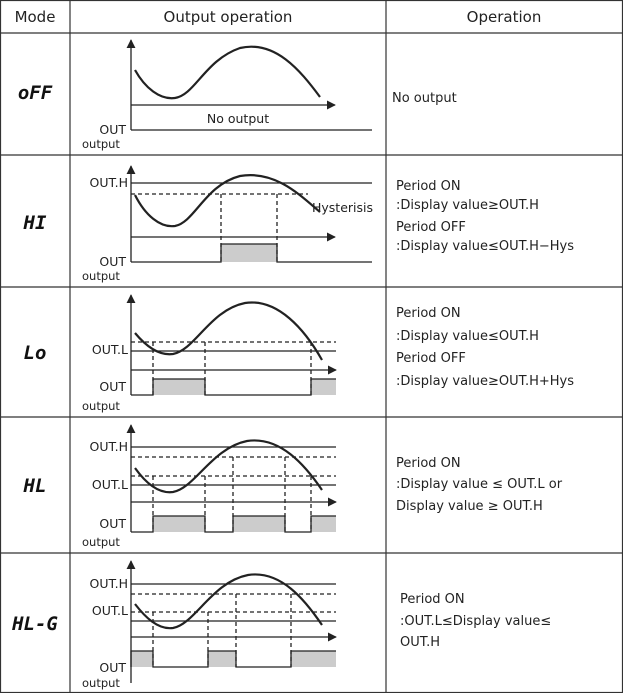  I want to click on mode-label-hl: HL, so click(35, 486).